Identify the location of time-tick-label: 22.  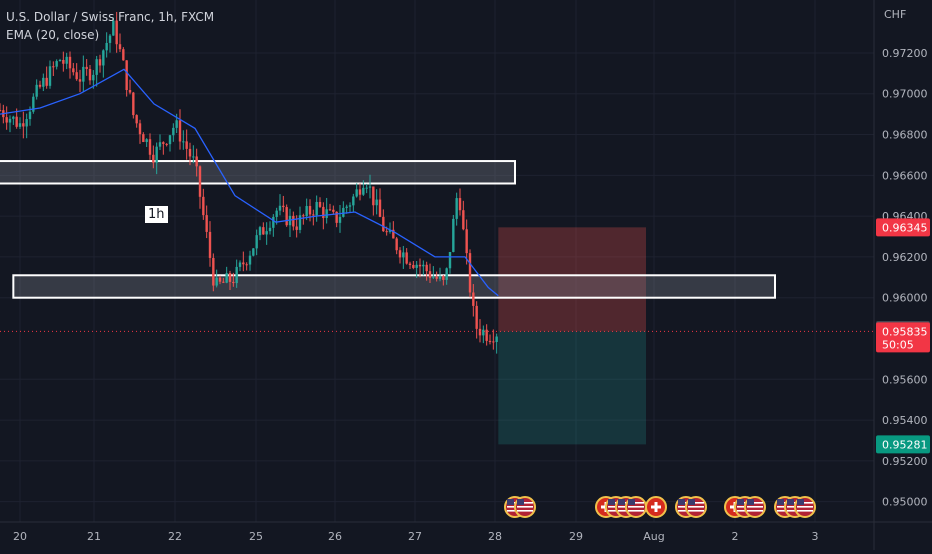
(175, 536).